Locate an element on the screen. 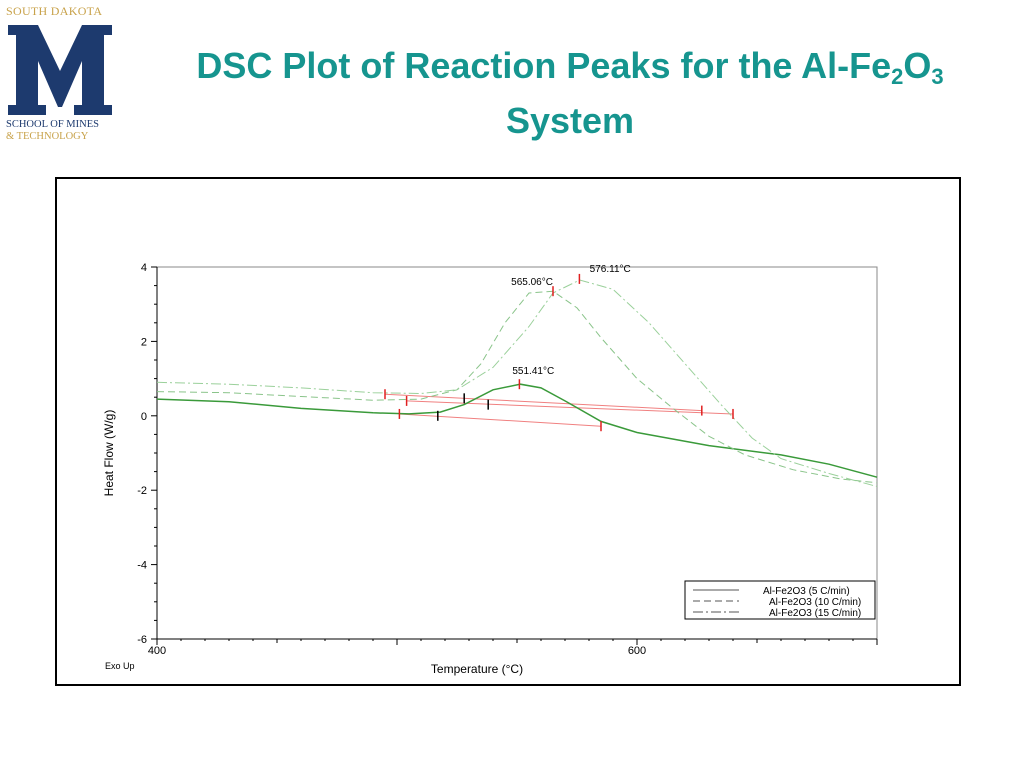 The width and height of the screenshot is (1024, 768). x-tick-label: 600 is located at coordinates (637, 651).